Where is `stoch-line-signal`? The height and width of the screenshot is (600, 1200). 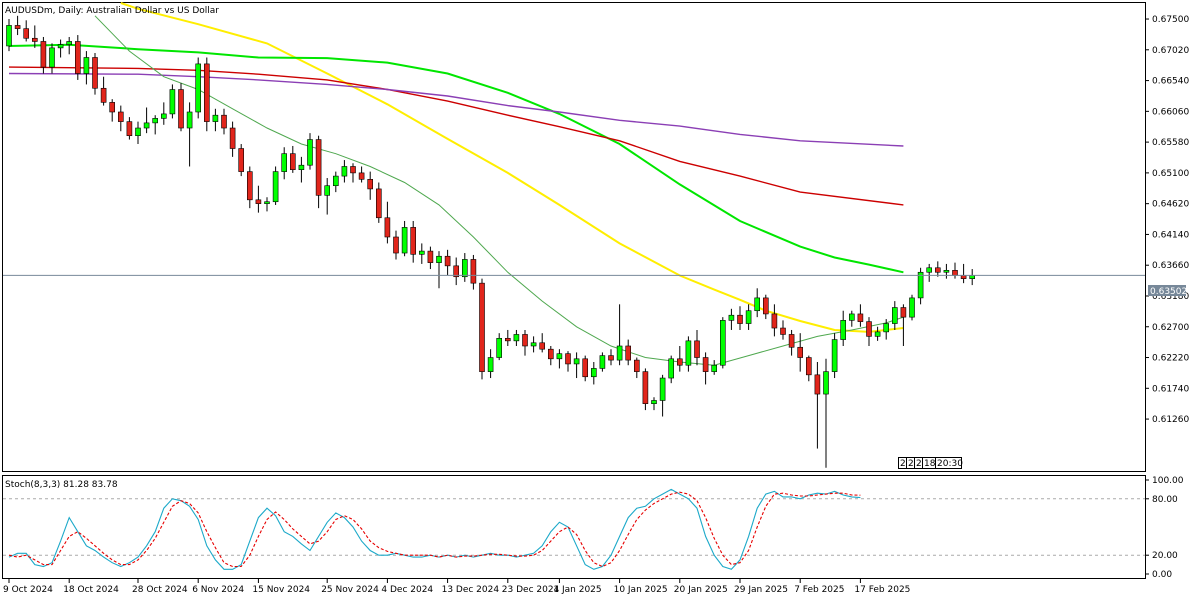 stoch-line-signal is located at coordinates (434, 529).